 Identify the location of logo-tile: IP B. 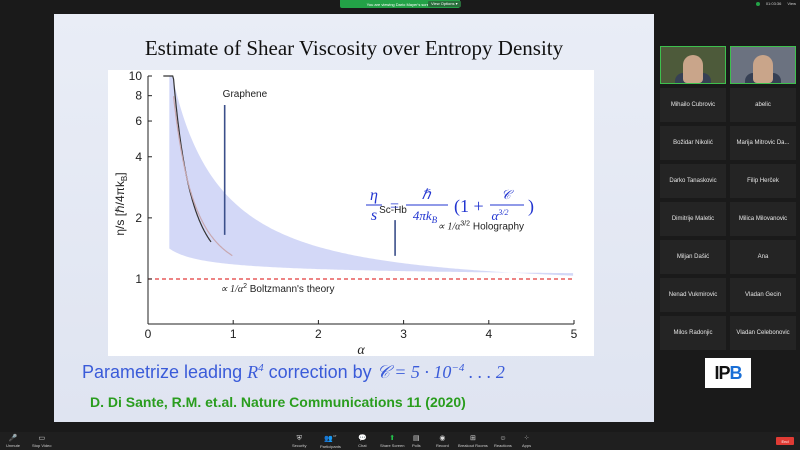
(728, 373).